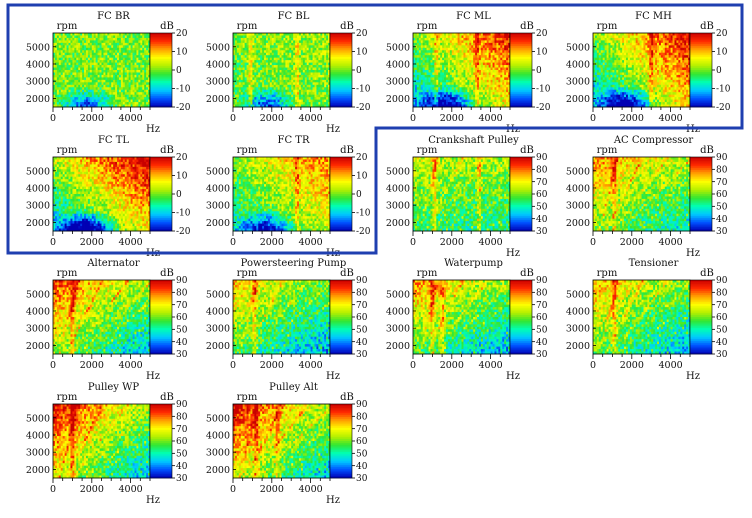 This screenshot has height=518, width=752. Describe the element at coordinates (473, 16) in the screenshot. I see `panel-title: FC ML` at that location.